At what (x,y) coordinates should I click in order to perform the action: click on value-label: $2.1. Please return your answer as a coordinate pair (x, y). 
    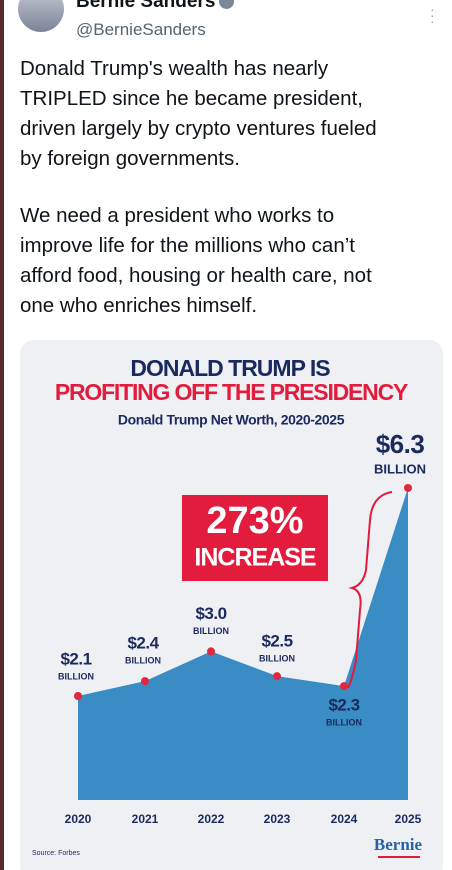
    Looking at the image, I should click on (75, 658).